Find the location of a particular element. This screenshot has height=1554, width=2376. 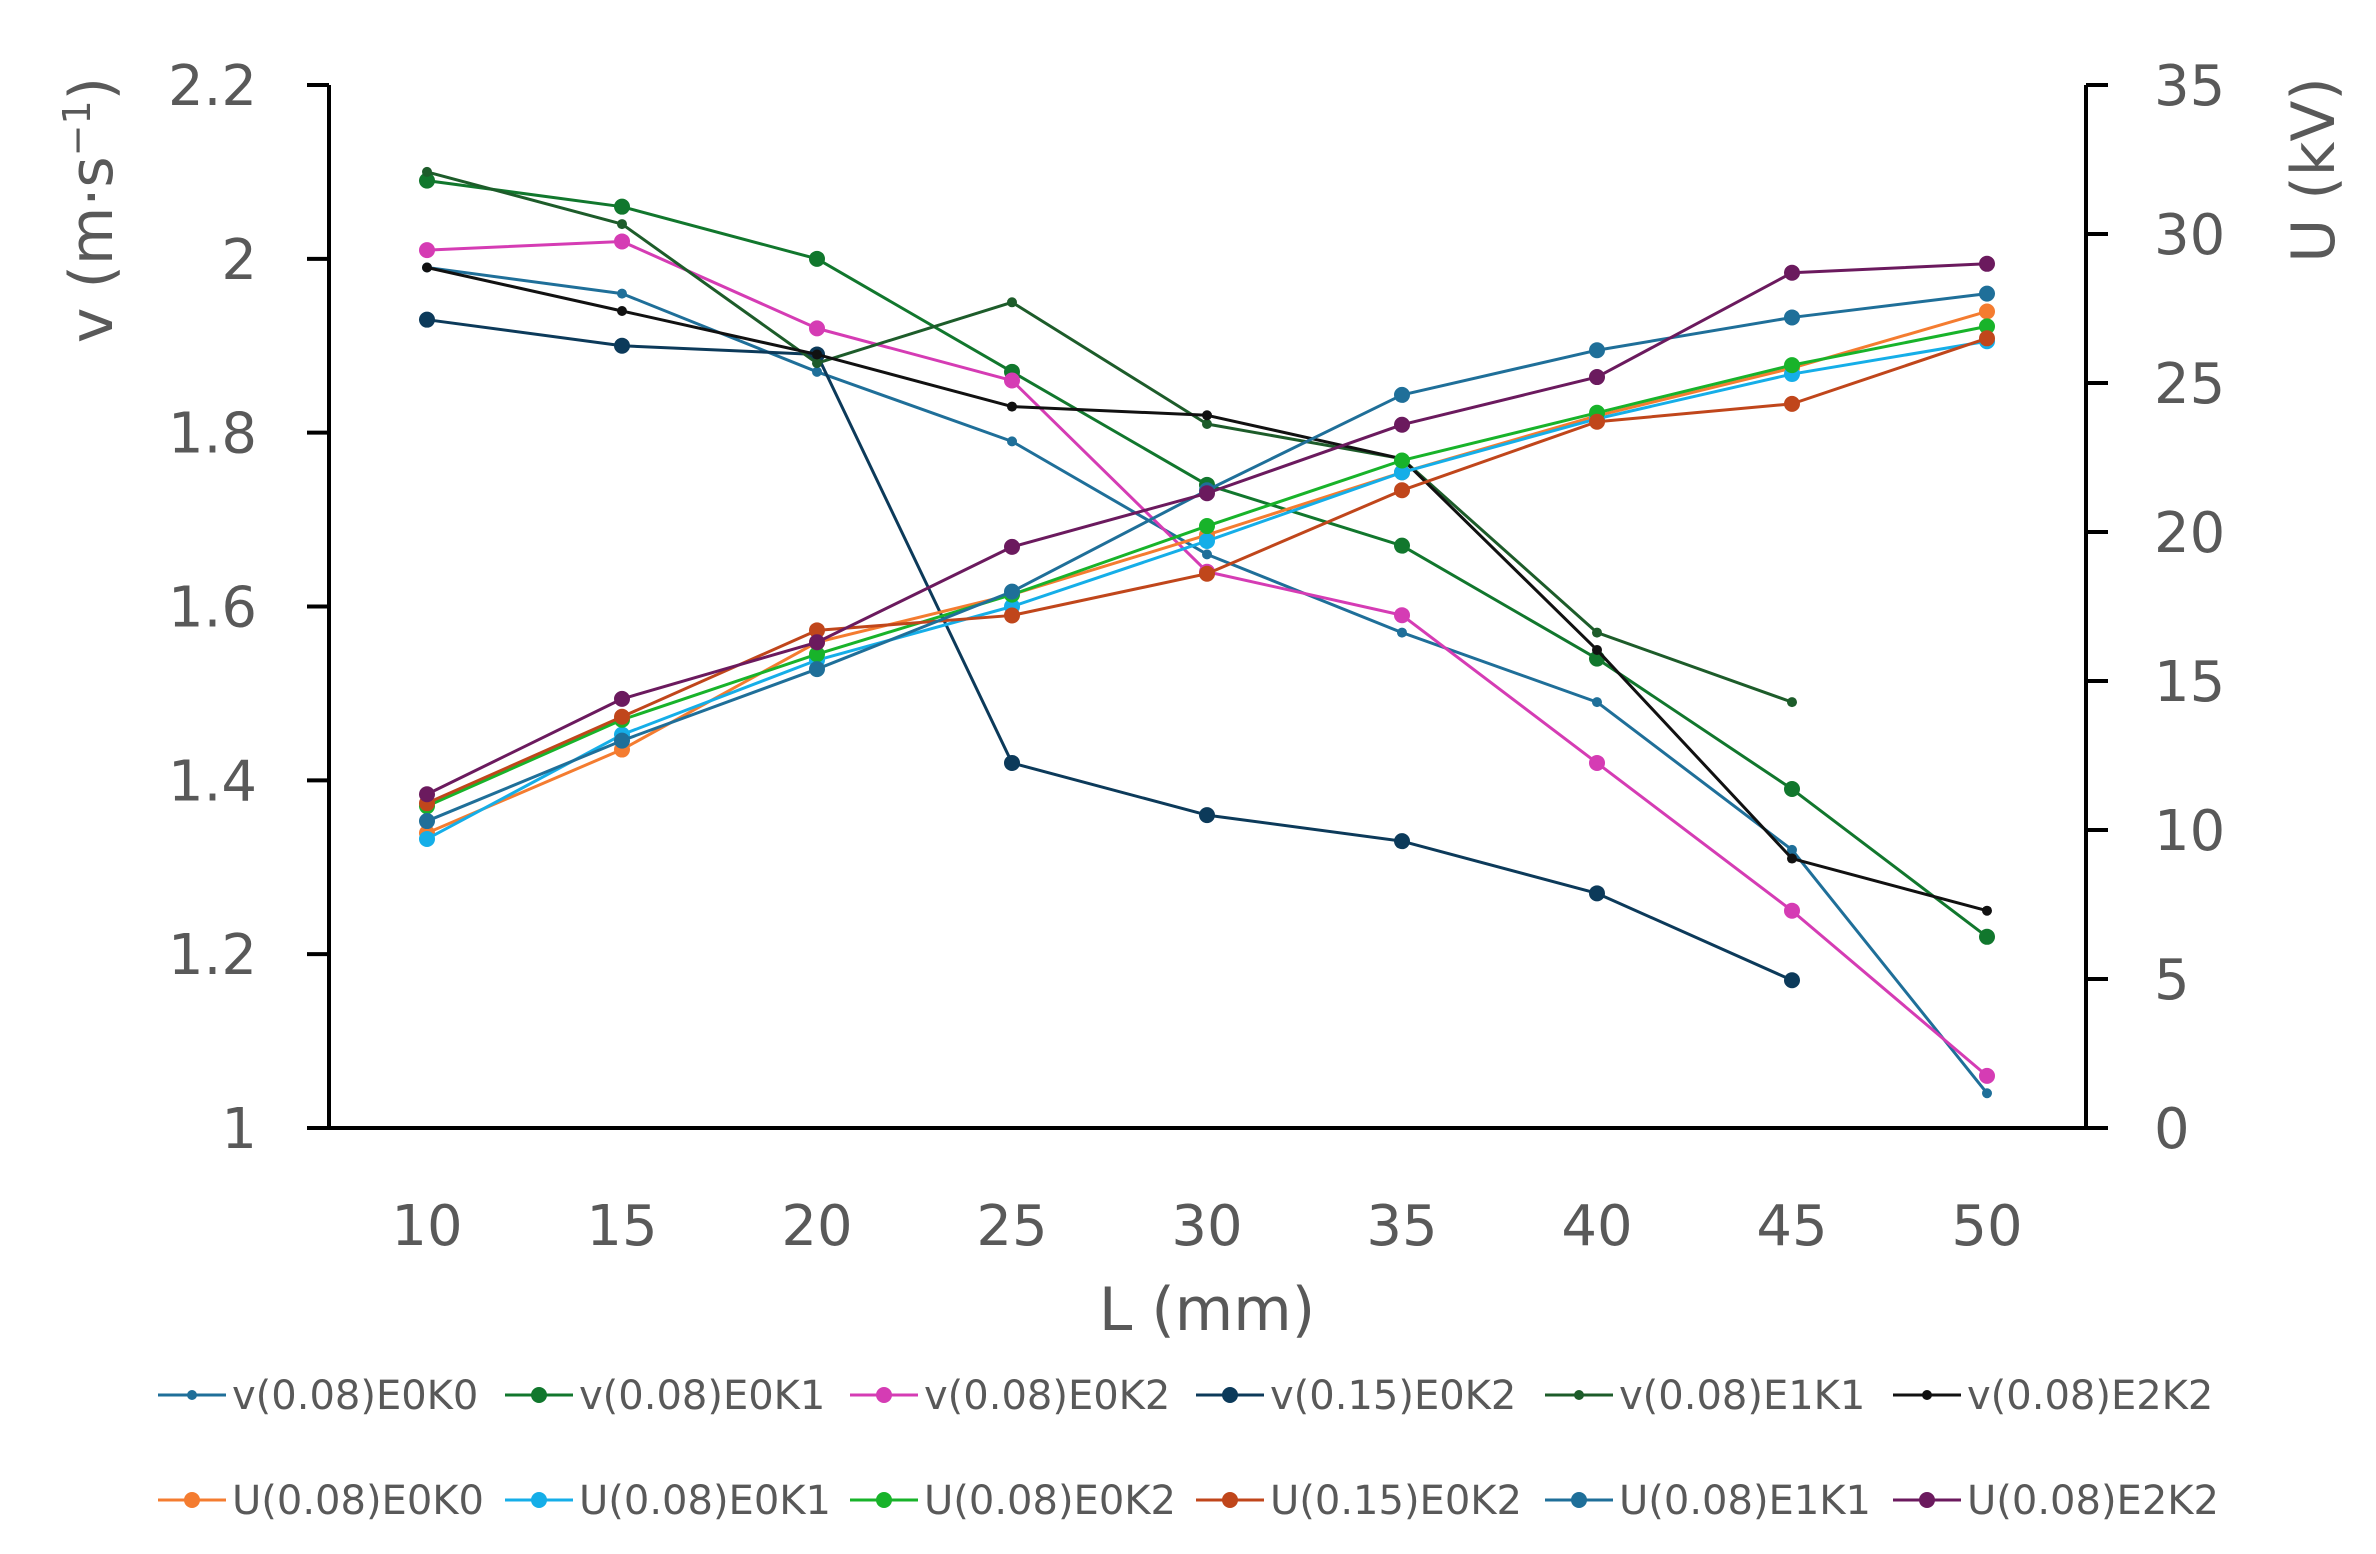

x-axis-title: L (mm) is located at coordinates (1207, 1310).